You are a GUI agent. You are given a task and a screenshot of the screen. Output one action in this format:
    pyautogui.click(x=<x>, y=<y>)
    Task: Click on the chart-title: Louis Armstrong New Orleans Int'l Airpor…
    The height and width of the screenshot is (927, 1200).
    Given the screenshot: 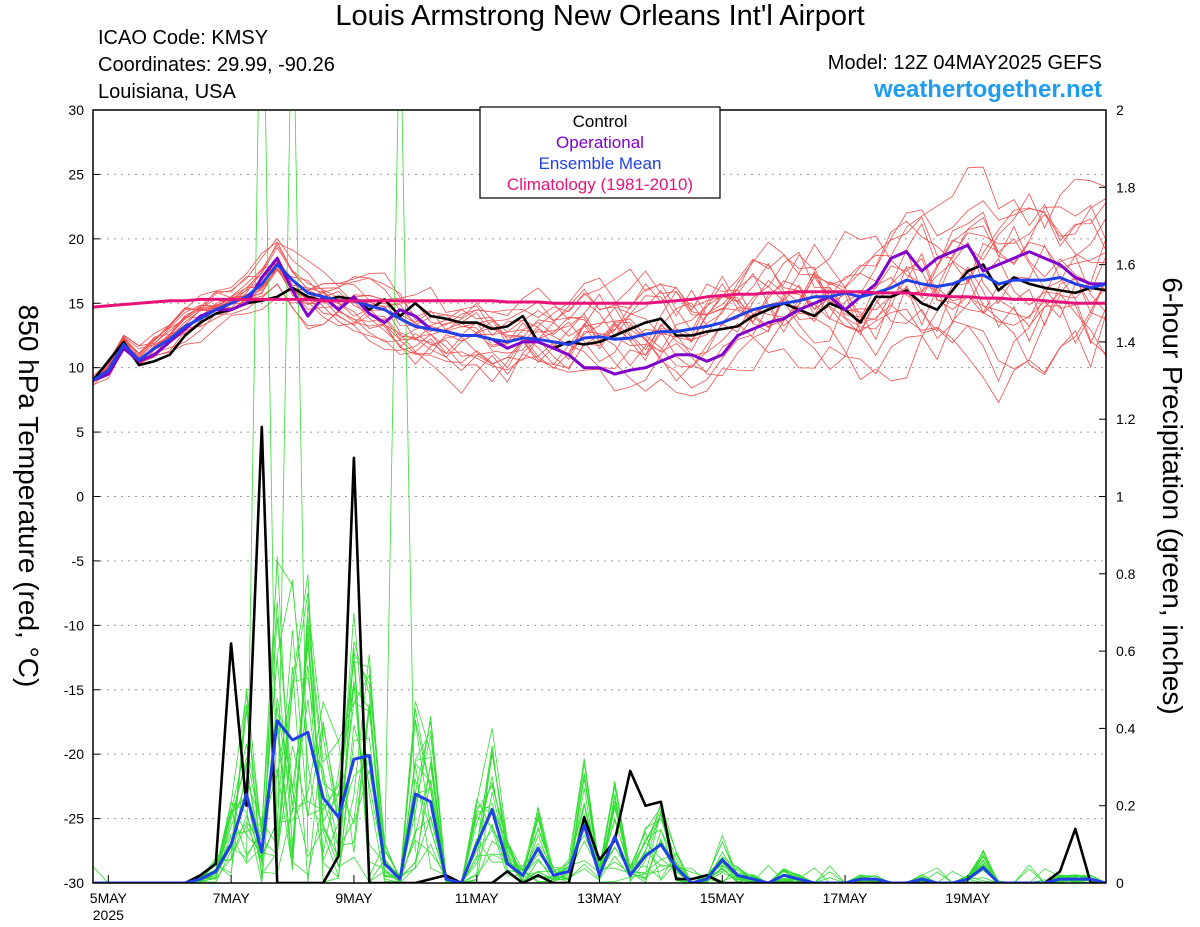 What is the action you would take?
    pyautogui.click(x=600, y=16)
    